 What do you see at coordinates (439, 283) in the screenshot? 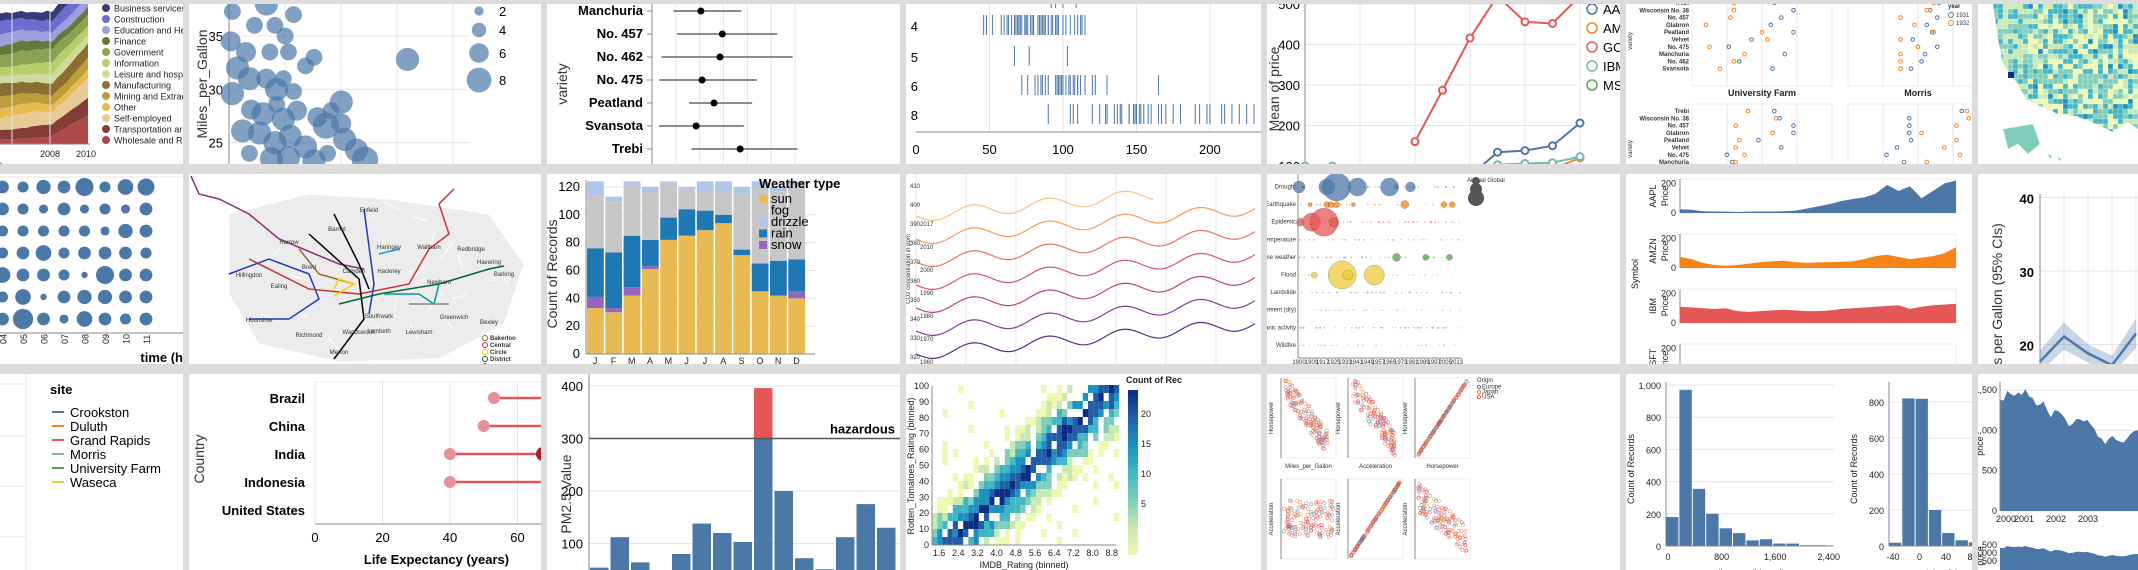
I see `borough-label: Newham` at bounding box center [439, 283].